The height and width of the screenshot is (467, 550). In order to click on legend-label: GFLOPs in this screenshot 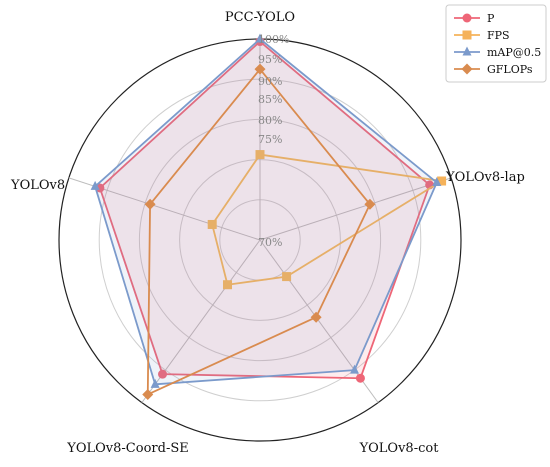, I will do `click(510, 69)`.